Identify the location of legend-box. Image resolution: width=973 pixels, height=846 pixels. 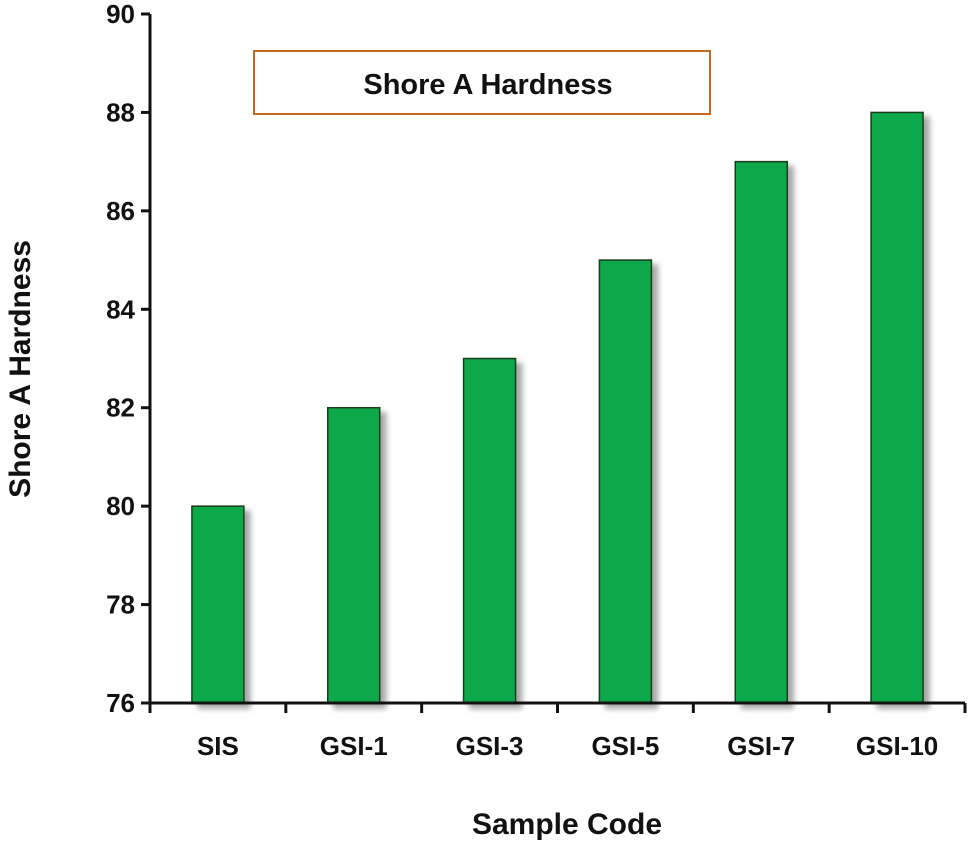
(482, 82).